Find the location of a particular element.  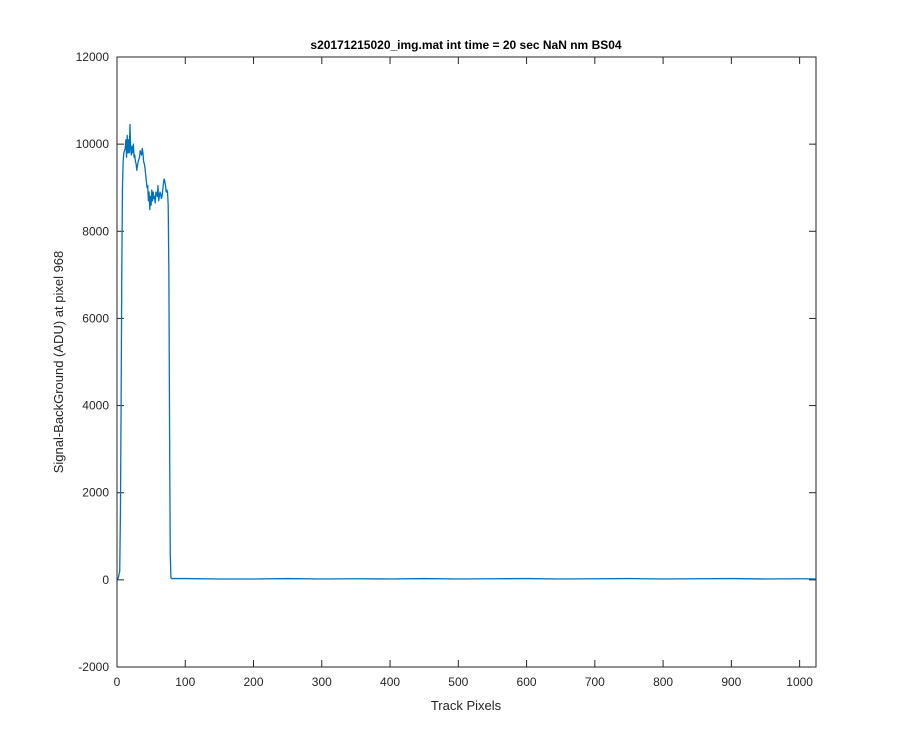

x-tick-label: 900 is located at coordinates (731, 682).